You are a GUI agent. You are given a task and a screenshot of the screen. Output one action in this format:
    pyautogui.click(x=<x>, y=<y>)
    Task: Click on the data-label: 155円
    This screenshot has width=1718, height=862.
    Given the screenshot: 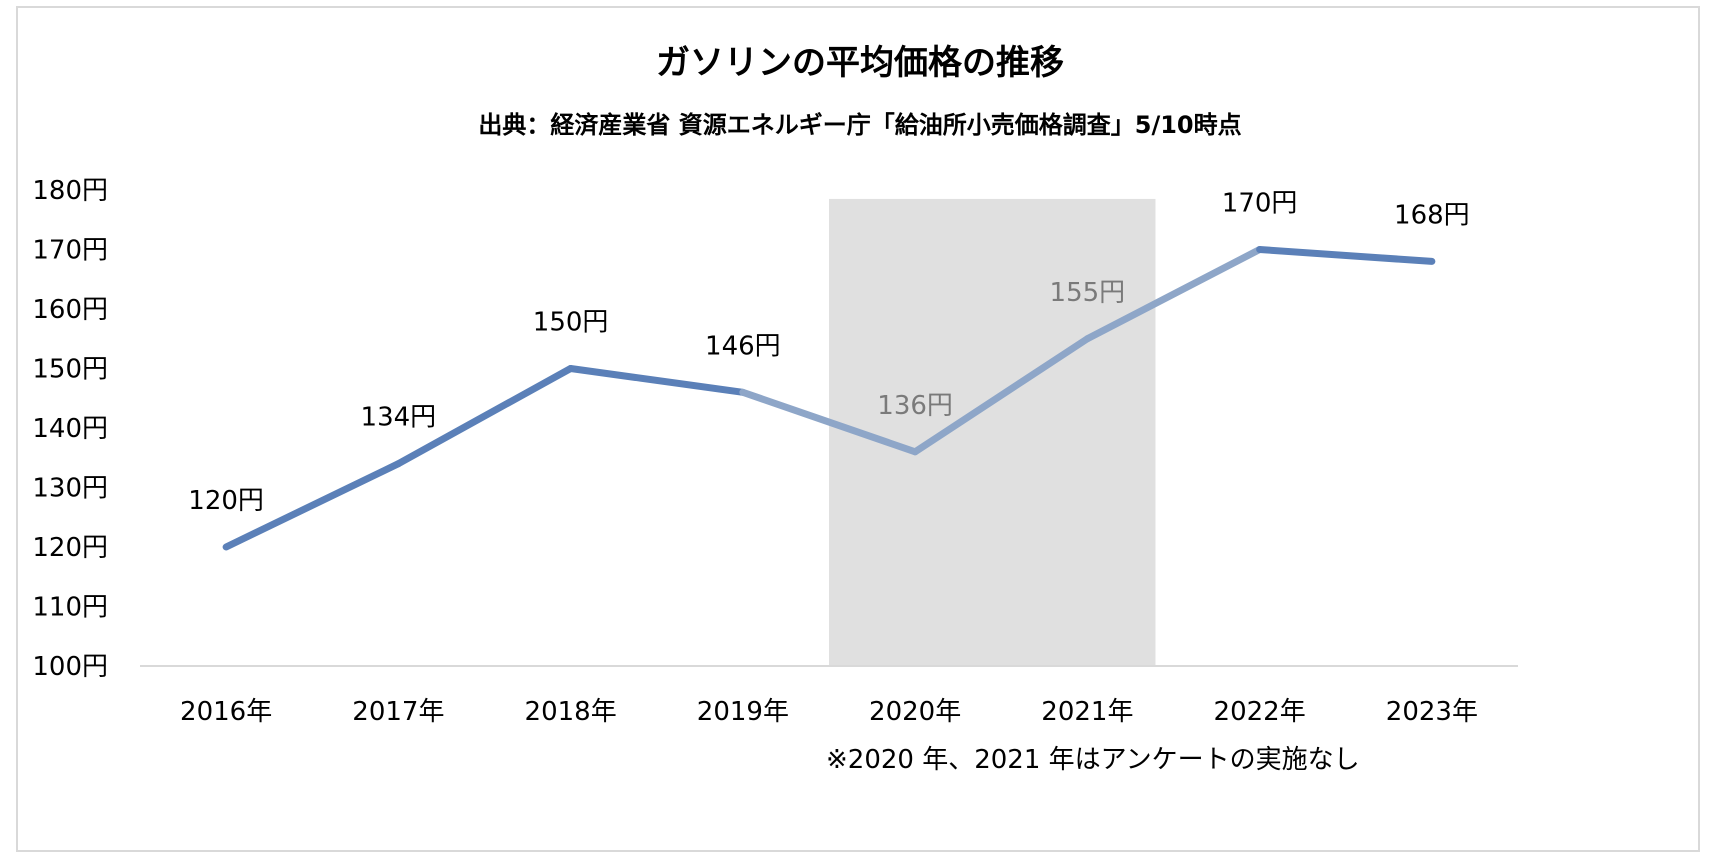 What is the action you would take?
    pyautogui.click(x=1088, y=293)
    